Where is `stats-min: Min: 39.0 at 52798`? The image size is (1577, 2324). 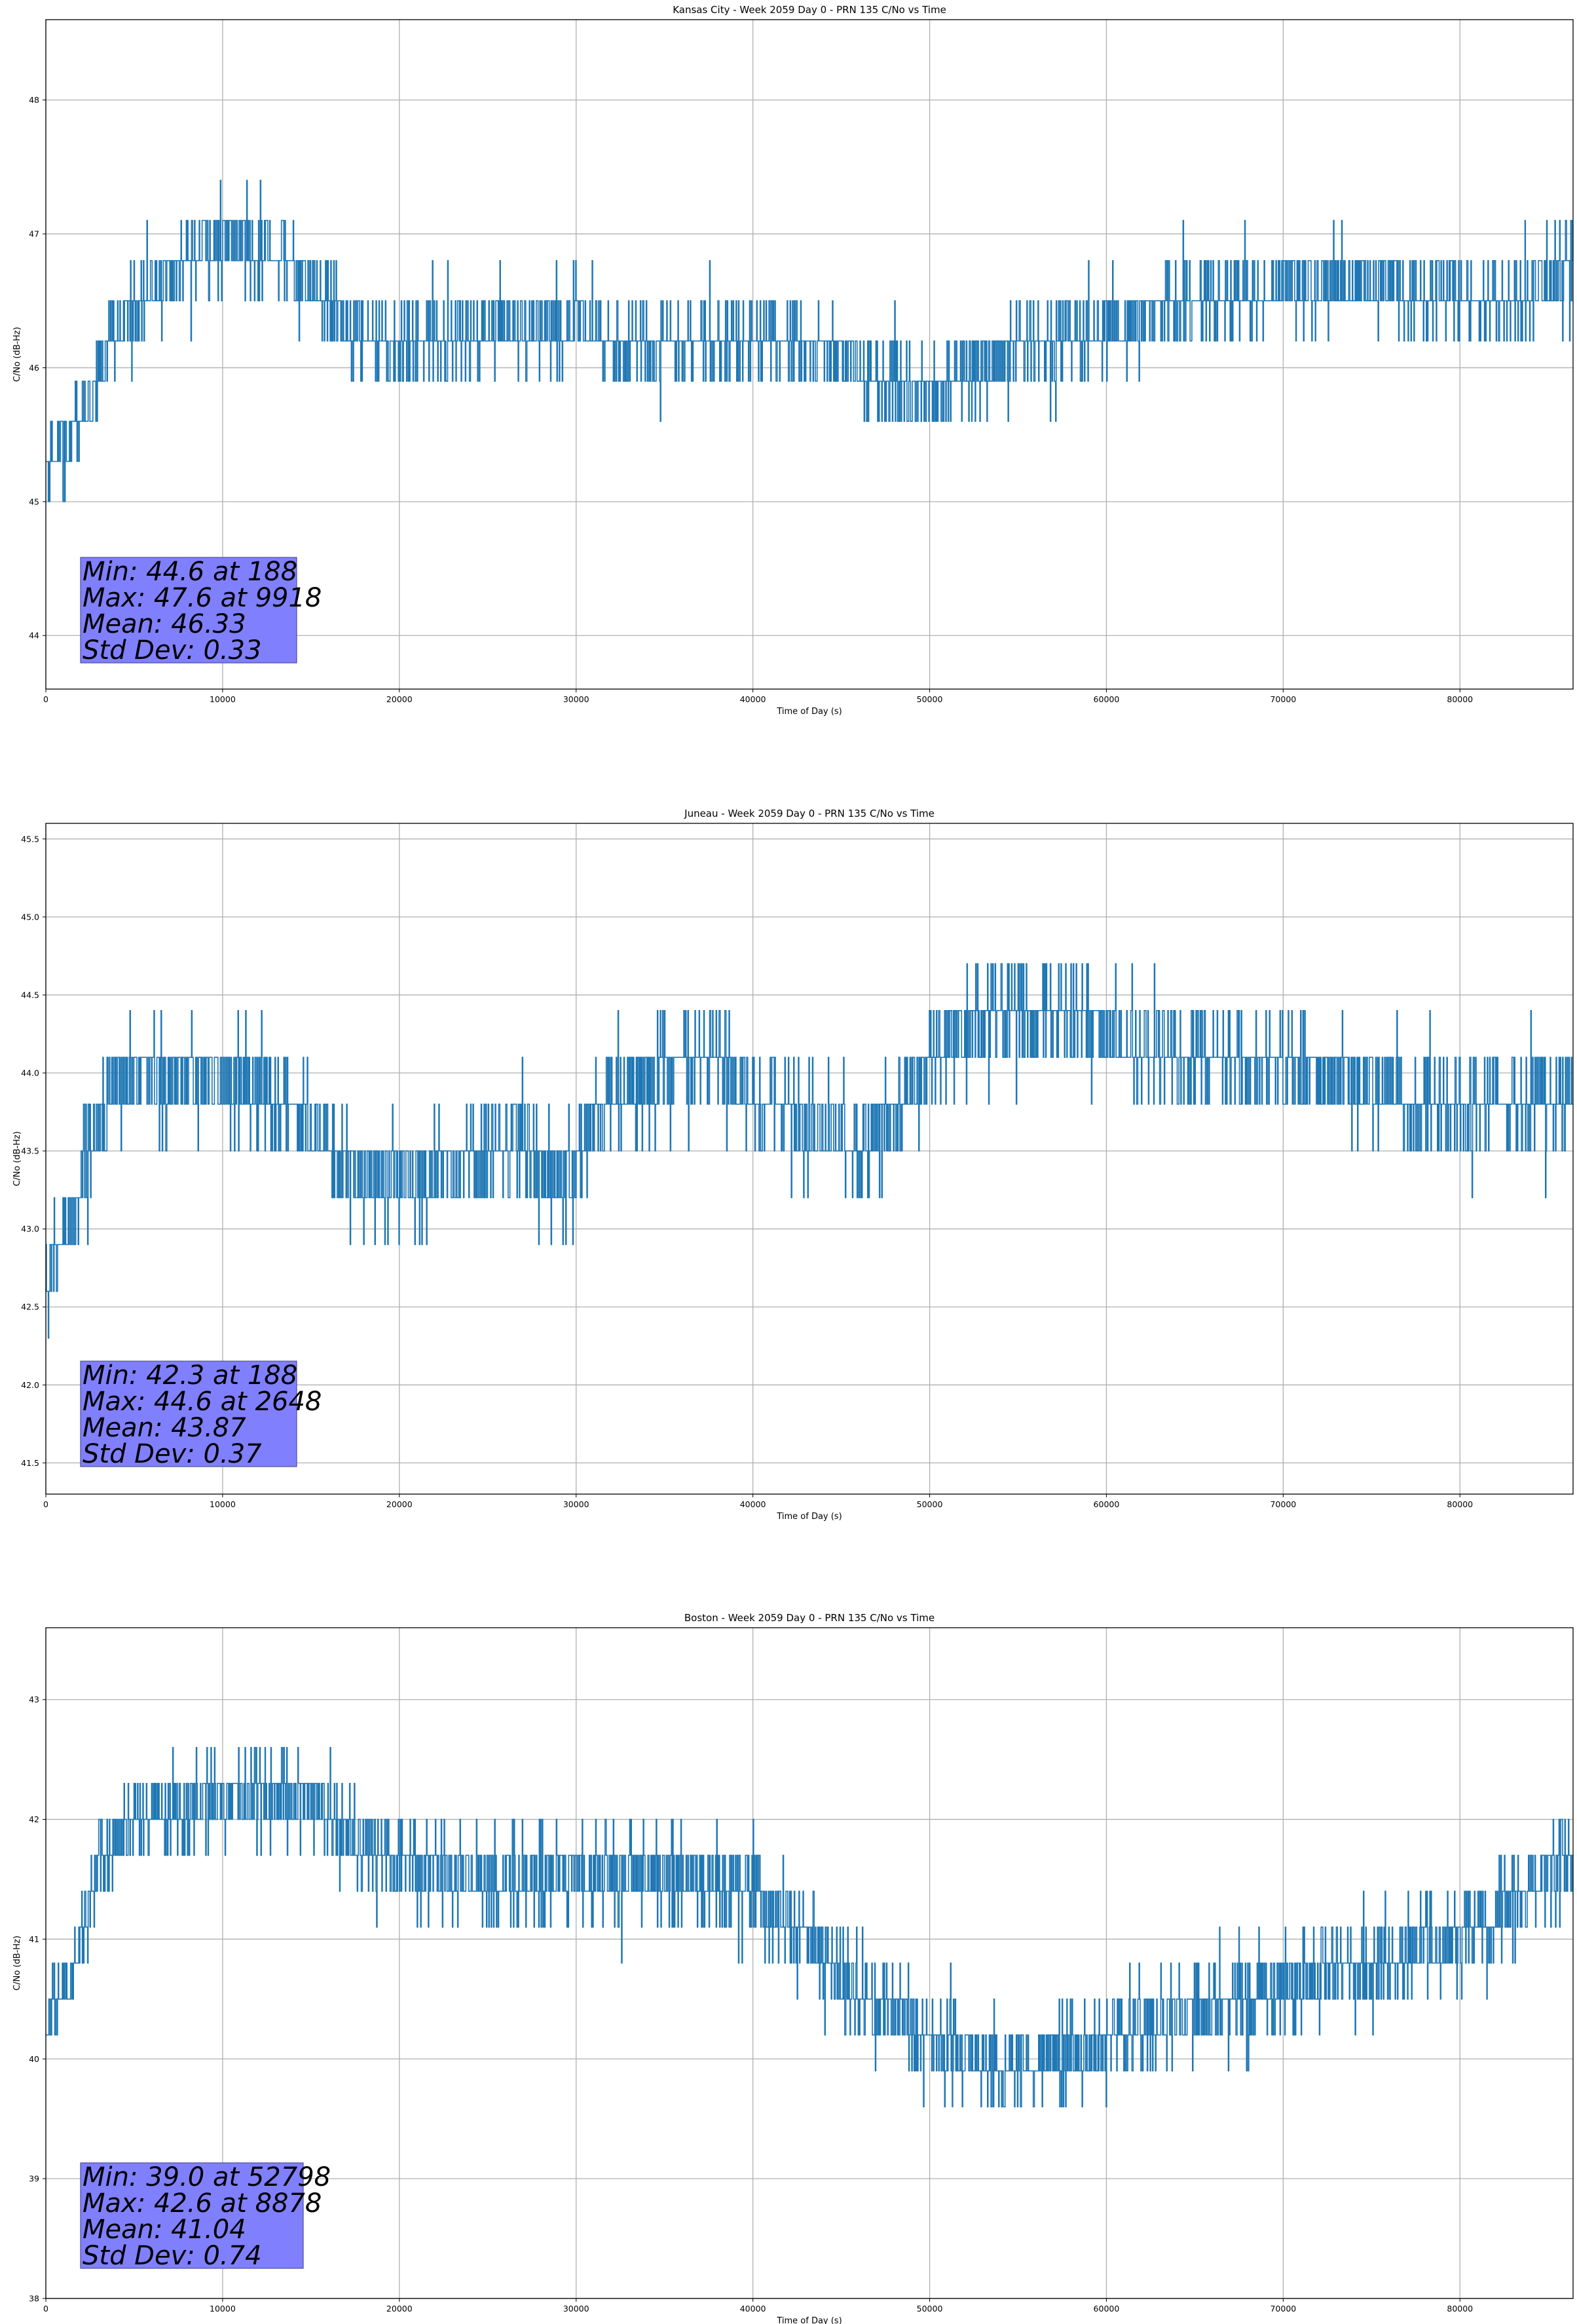
stats-min: Min: 39.0 at 52798 is located at coordinates (207, 2177).